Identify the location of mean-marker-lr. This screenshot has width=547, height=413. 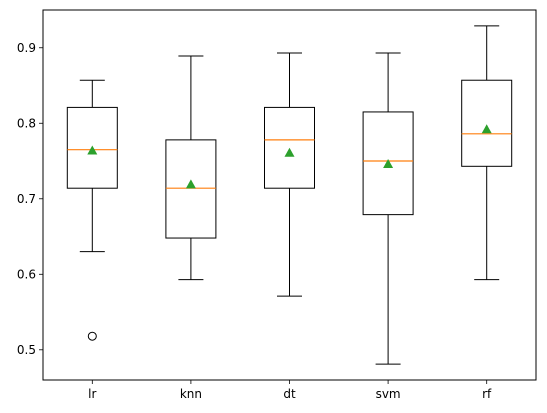
(92, 150).